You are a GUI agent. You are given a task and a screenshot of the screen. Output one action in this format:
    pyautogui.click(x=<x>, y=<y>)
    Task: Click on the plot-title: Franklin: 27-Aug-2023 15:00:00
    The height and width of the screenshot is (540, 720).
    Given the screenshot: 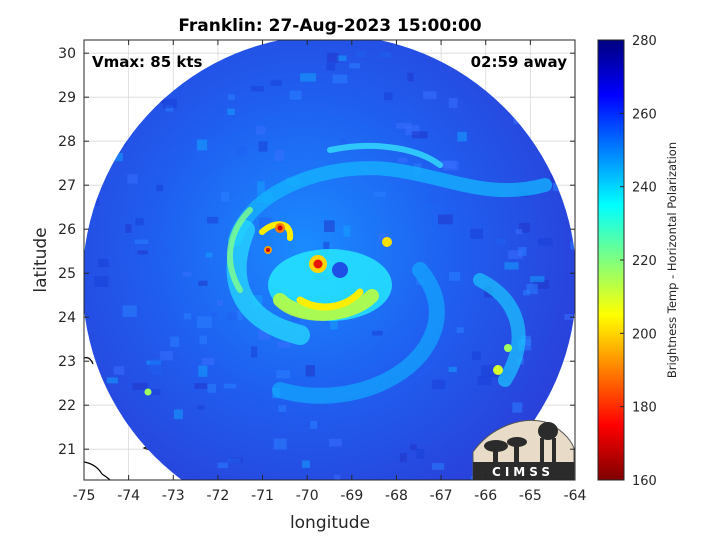 What is the action you would take?
    pyautogui.click(x=329, y=26)
    